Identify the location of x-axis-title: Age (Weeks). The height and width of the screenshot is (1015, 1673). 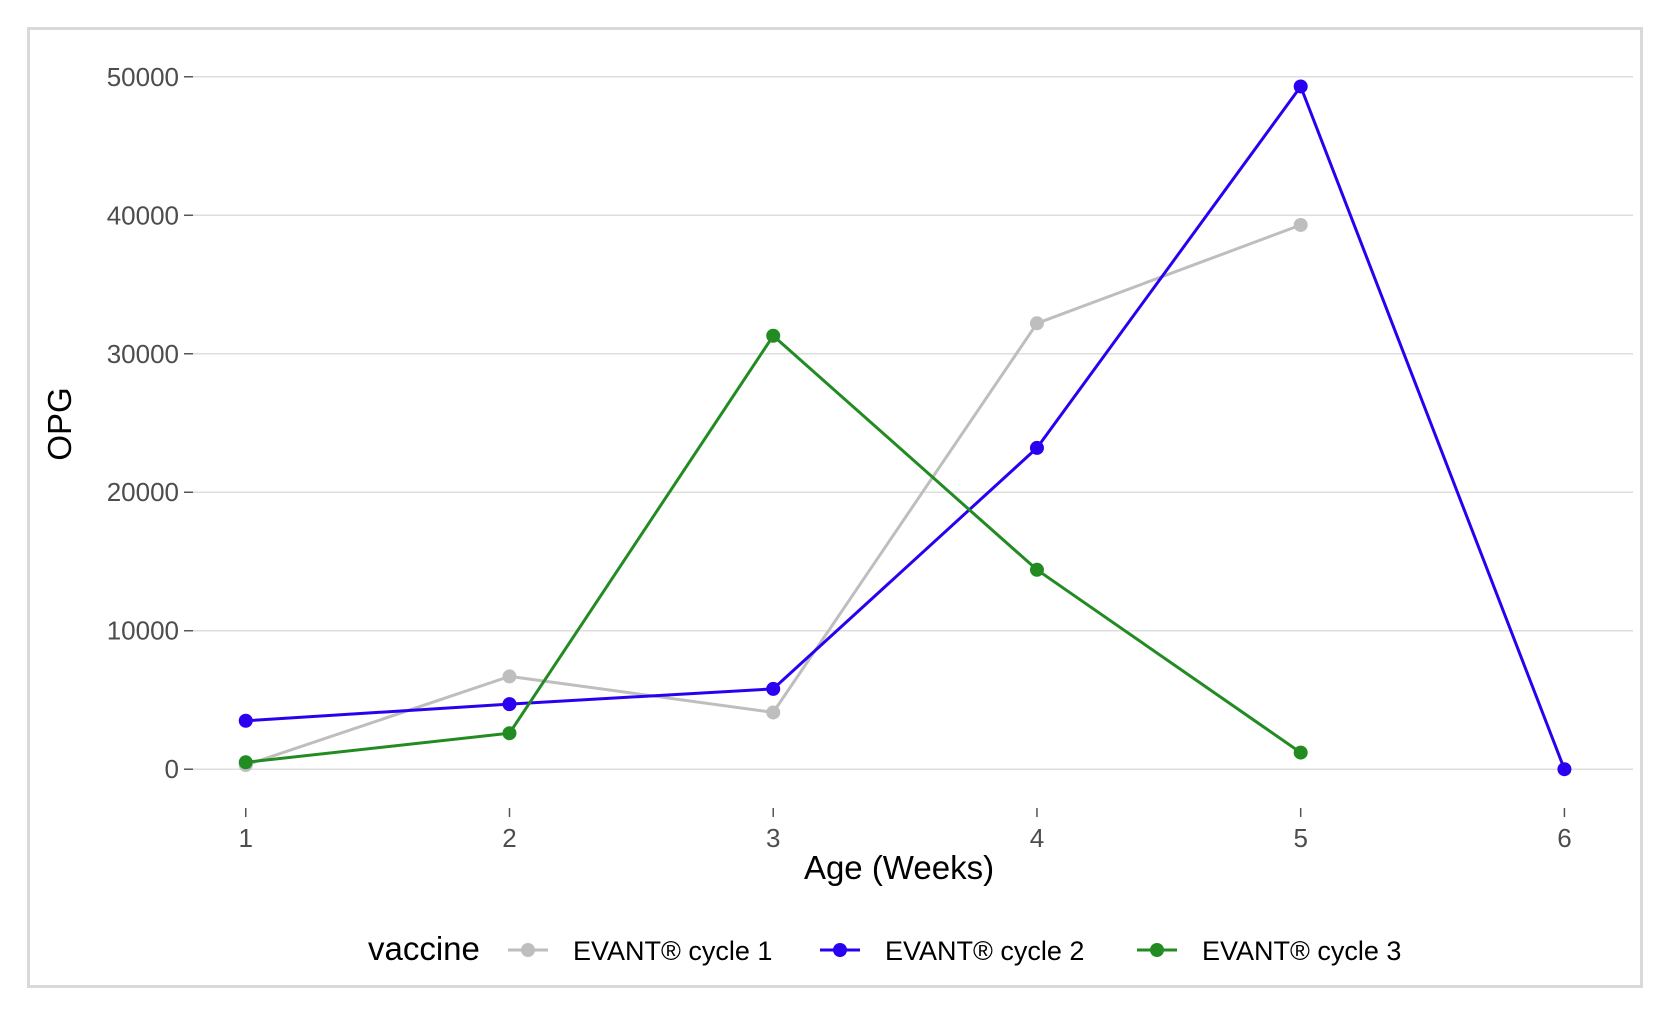
(899, 867).